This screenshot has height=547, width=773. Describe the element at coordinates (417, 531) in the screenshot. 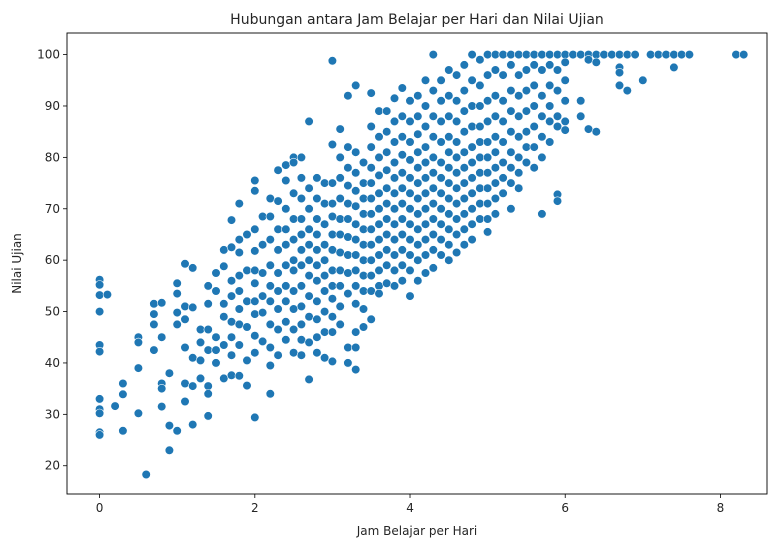

I see `x-axis-label: Jam Belajar per Hari` at that location.